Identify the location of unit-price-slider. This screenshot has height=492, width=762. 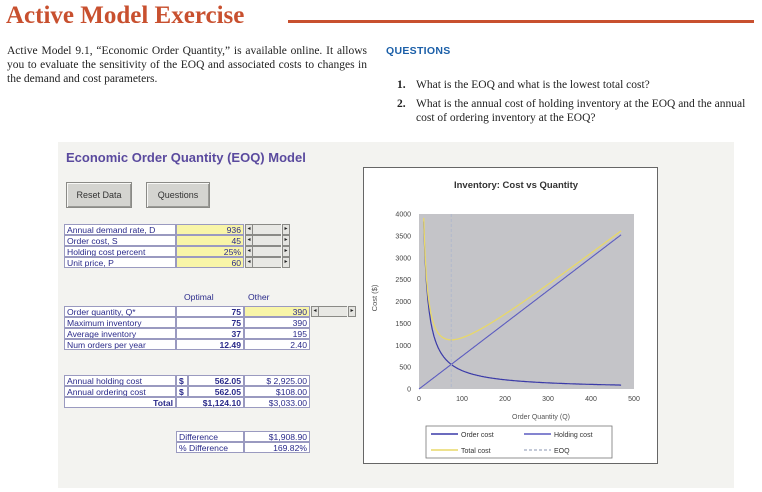
(267, 262).